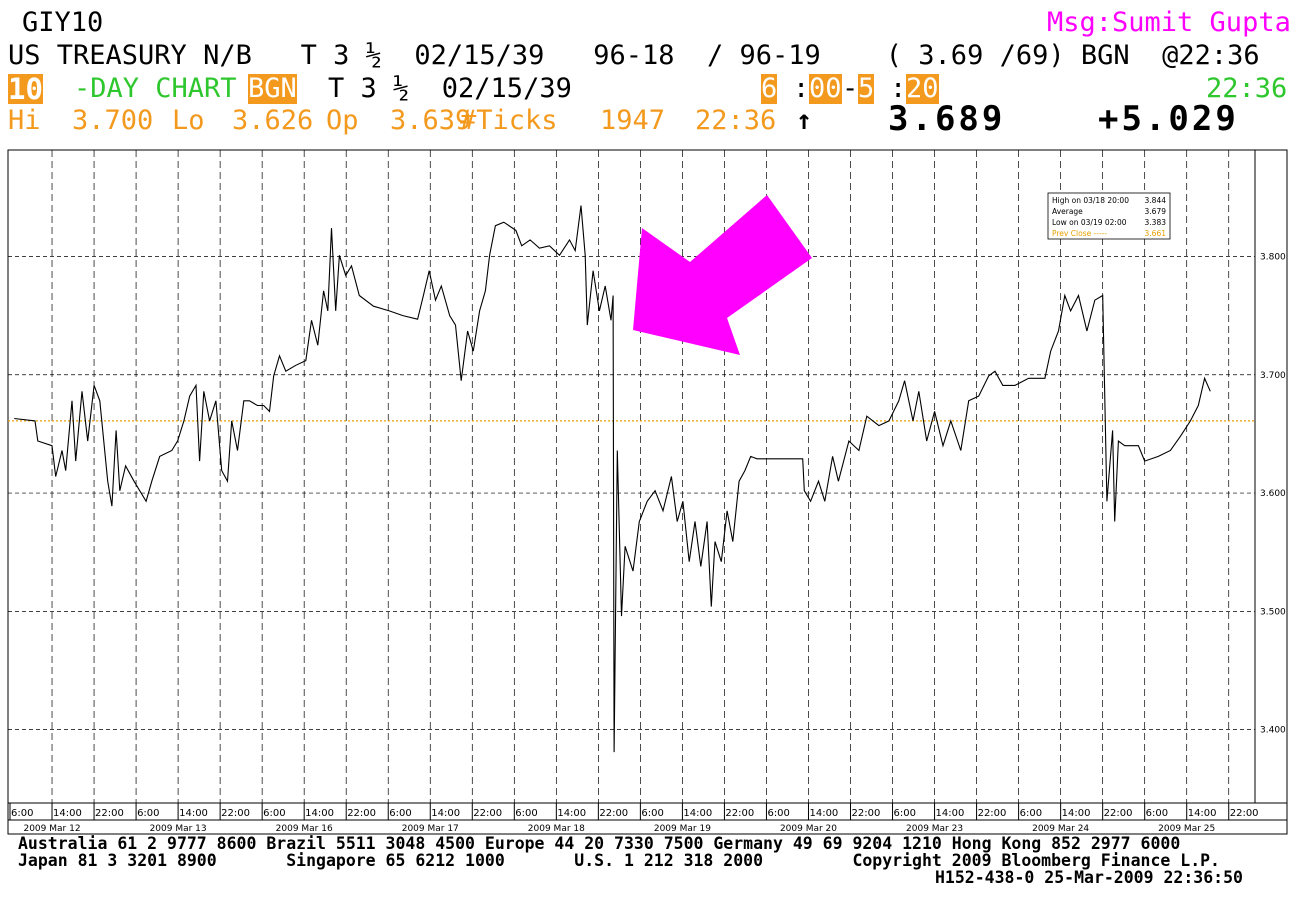  I want to click on date-label: 2009 Mar 17, so click(430, 829).